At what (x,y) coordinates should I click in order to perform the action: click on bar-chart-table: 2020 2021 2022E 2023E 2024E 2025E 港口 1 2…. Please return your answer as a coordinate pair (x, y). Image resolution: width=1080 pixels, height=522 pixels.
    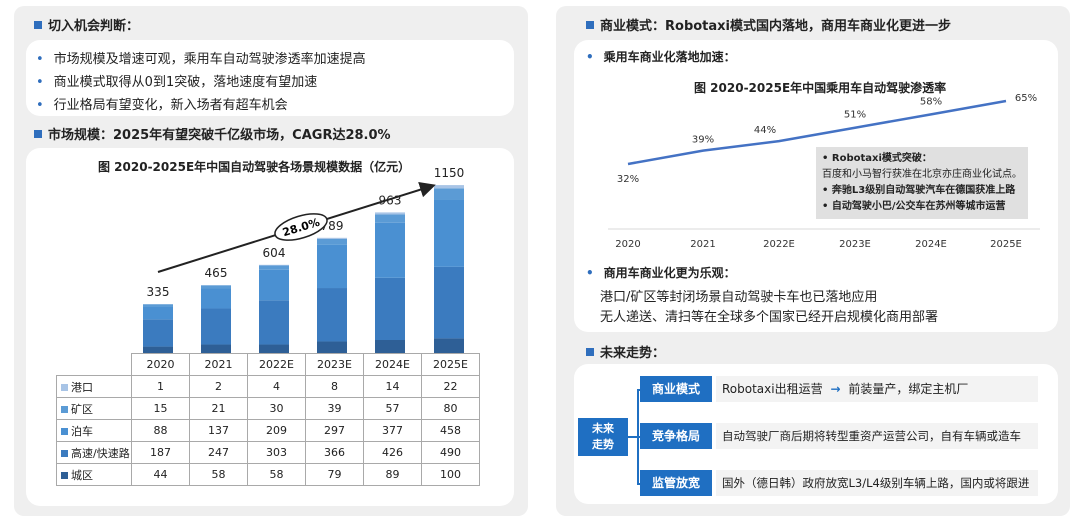
    Looking at the image, I should click on (268, 419).